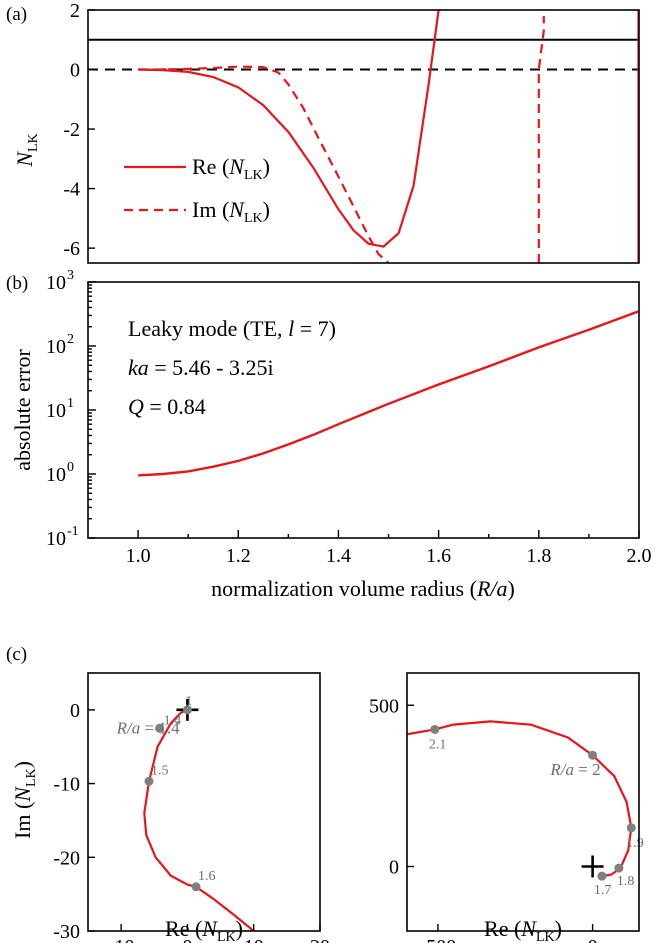  What do you see at coordinates (17, 283) in the screenshot?
I see `panel-b-label: (b)` at bounding box center [17, 283].